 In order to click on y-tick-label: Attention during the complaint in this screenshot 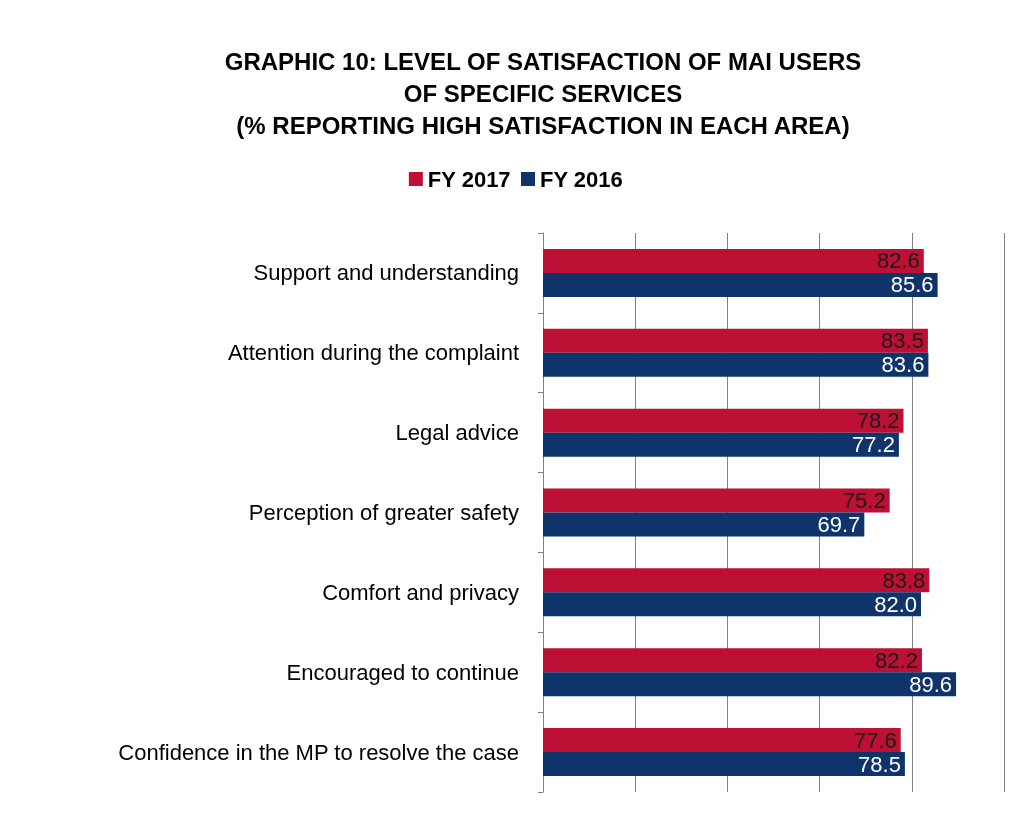, I will do `click(373, 353)`.